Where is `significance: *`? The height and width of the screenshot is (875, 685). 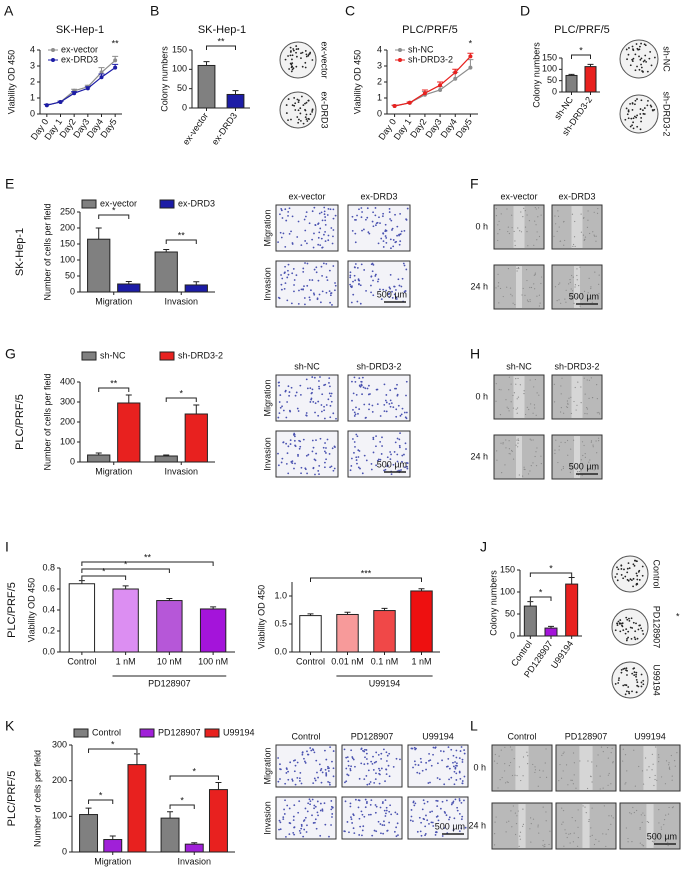
significance: * is located at coordinates (101, 795).